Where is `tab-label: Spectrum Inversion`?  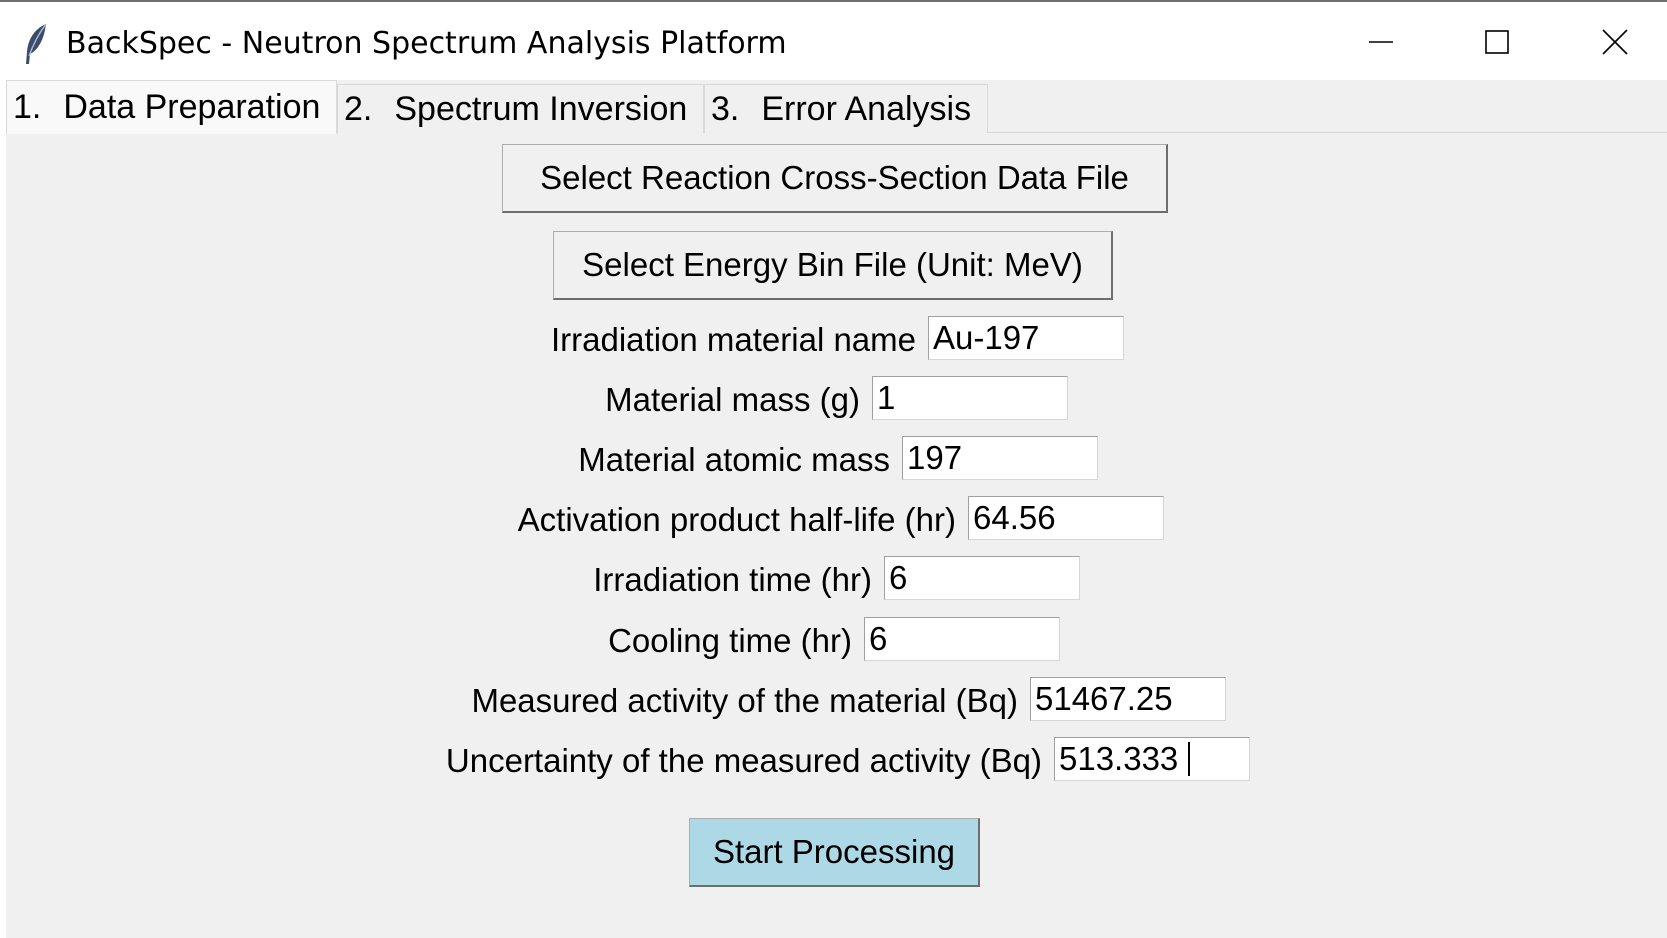 tab-label: Spectrum Inversion is located at coordinates (541, 108).